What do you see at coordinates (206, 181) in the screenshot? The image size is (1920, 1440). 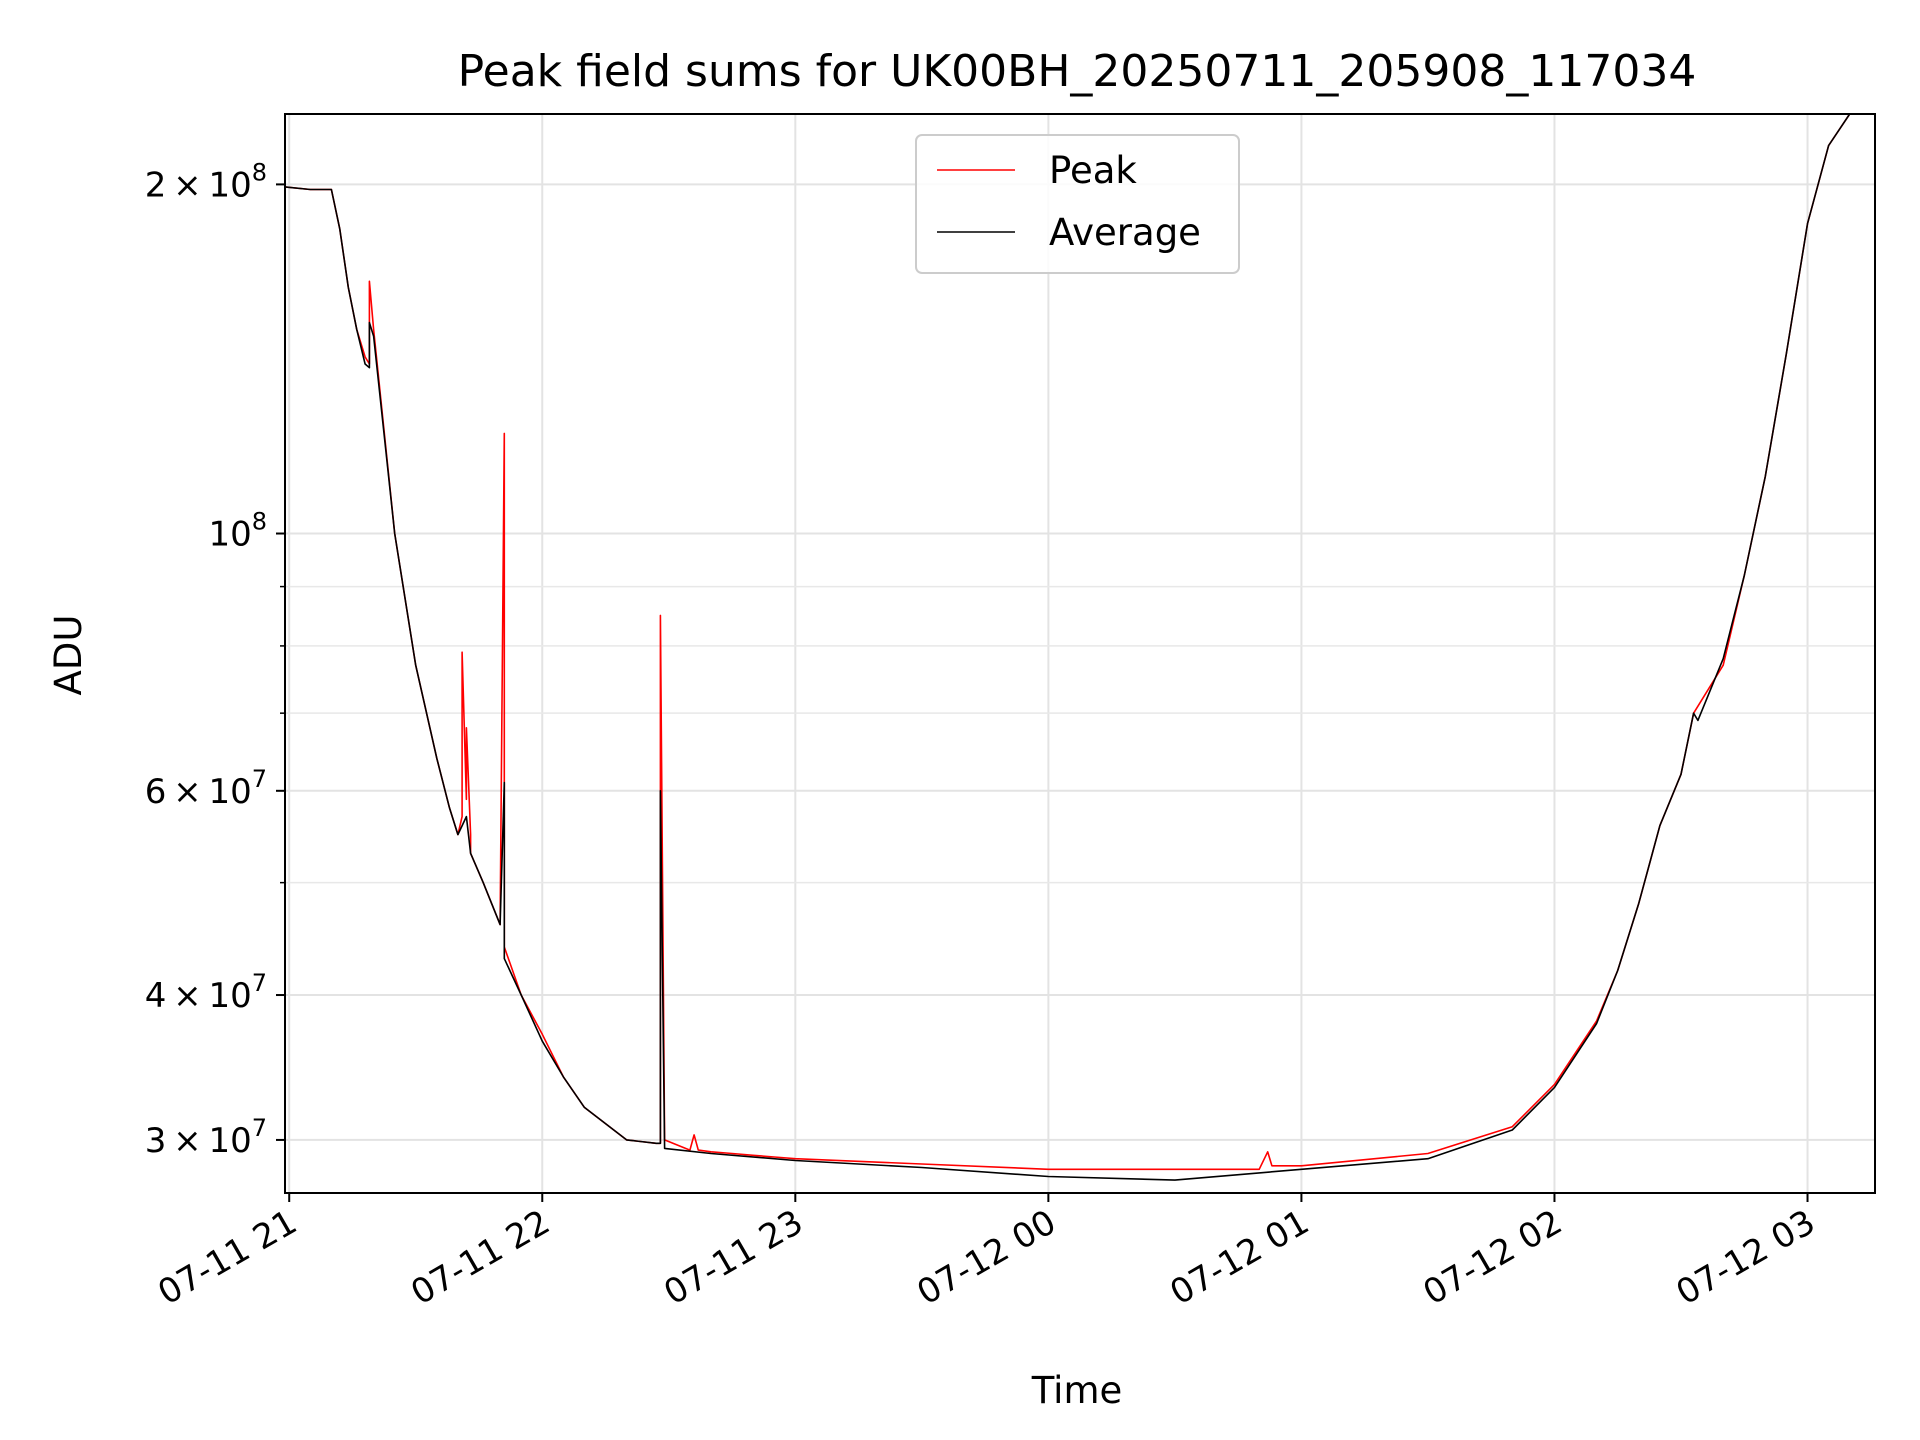 I see `y-tick-label: 2 × 10⁸` at bounding box center [206, 181].